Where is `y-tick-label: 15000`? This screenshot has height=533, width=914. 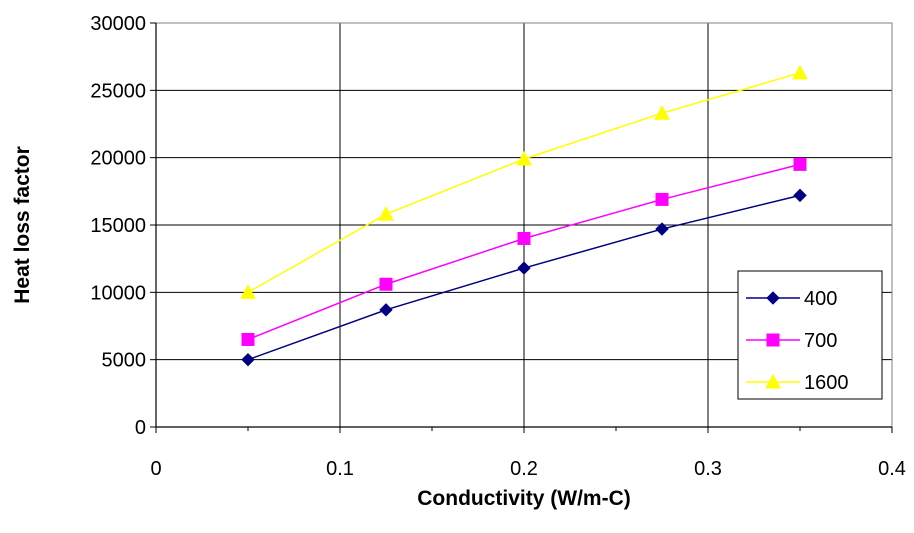
y-tick-label: 15000 is located at coordinates (118, 226).